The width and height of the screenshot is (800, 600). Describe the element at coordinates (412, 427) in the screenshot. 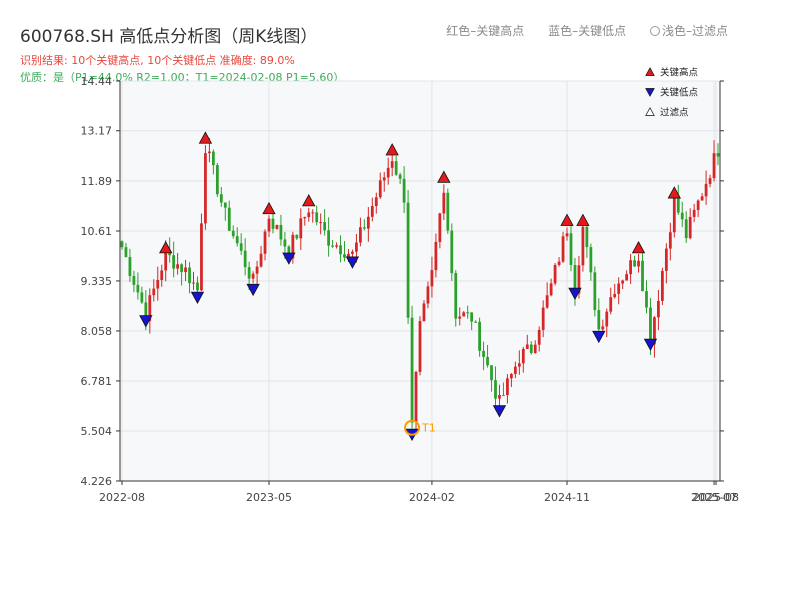

I see `t1-marker` at that location.